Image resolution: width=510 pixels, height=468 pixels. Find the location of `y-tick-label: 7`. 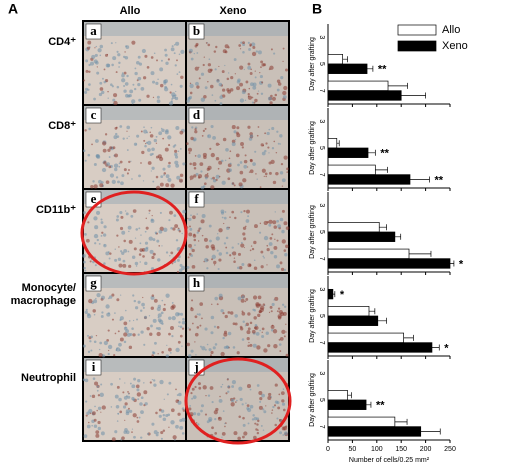

y-tick-label: 7 is located at coordinates (321, 259).